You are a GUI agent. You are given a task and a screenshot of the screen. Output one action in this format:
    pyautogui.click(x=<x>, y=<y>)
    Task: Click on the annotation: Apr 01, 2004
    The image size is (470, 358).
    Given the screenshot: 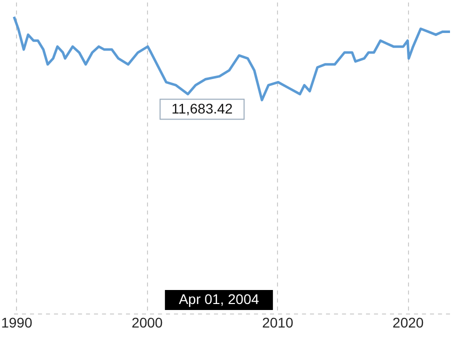 What is the action you would take?
    pyautogui.click(x=219, y=299)
    